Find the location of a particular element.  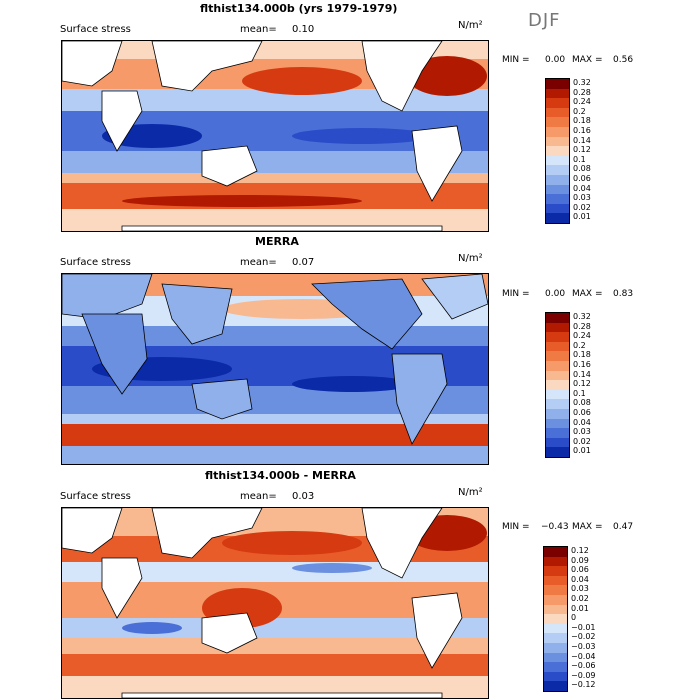

panel-2-max-label: MAX = is located at coordinates (587, 294).